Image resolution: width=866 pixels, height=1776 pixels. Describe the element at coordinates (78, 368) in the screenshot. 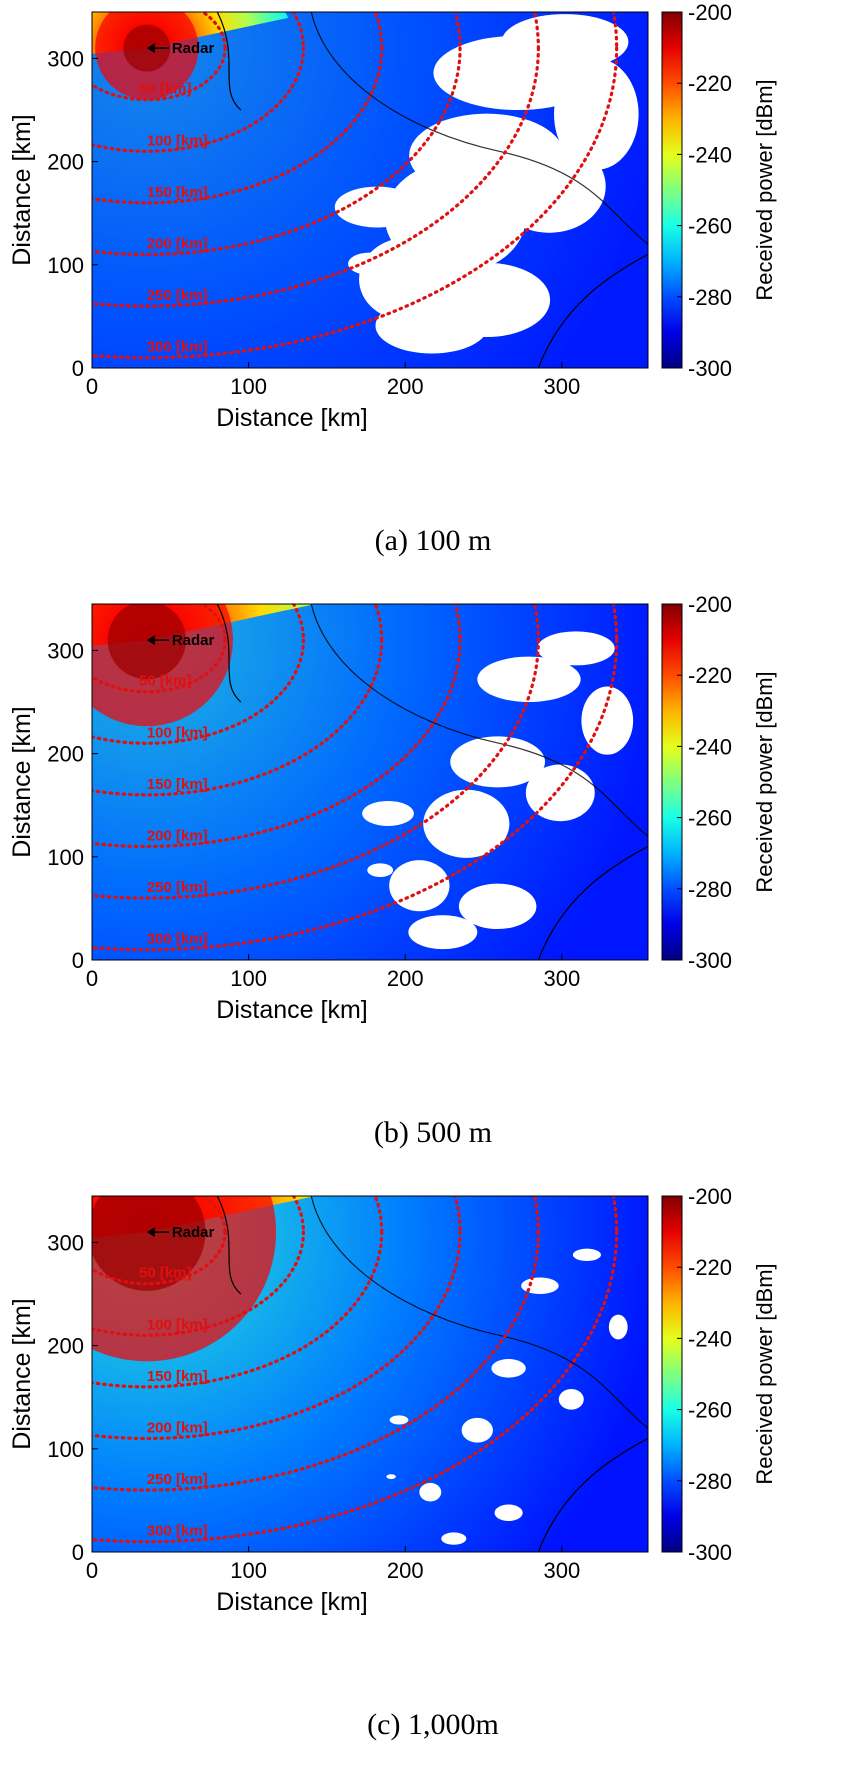

I see `y-tick-label: 0` at that location.